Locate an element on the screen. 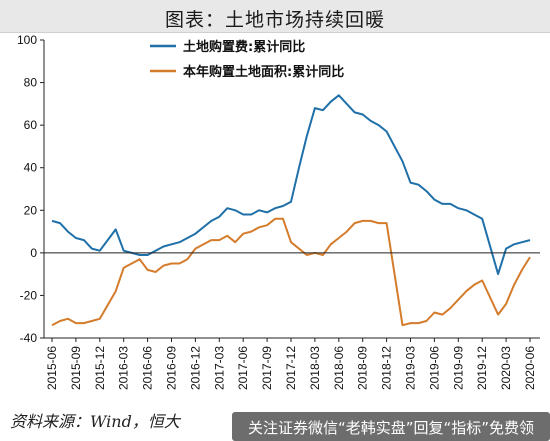 Image resolution: width=550 pixels, height=441 pixels. legend-label: 土地购置费:累计同比 is located at coordinates (244, 47).